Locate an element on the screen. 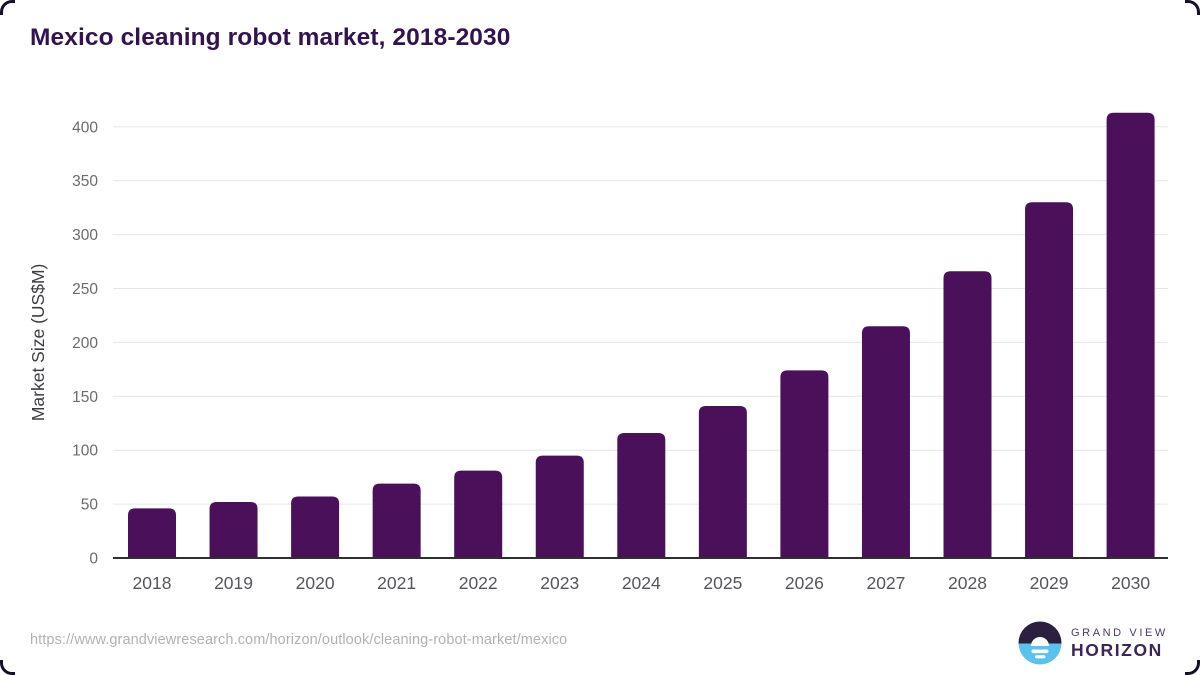 This screenshot has width=1200, height=675. ytick-label-50: 50 is located at coordinates (90, 505).